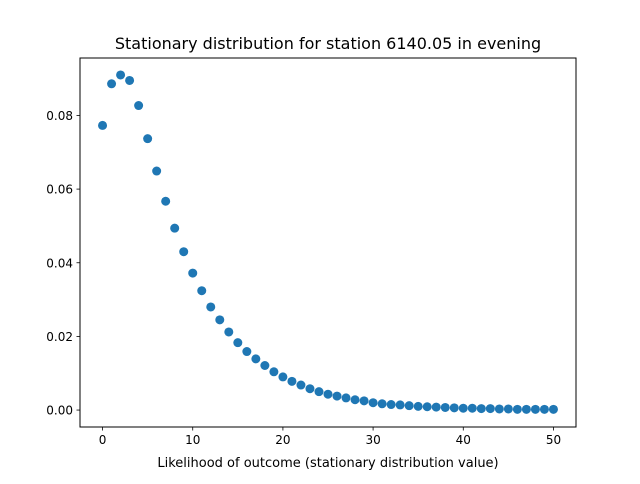 The width and height of the screenshot is (640, 484). What do you see at coordinates (192, 440) in the screenshot?
I see `x-tick-label: 10` at bounding box center [192, 440].